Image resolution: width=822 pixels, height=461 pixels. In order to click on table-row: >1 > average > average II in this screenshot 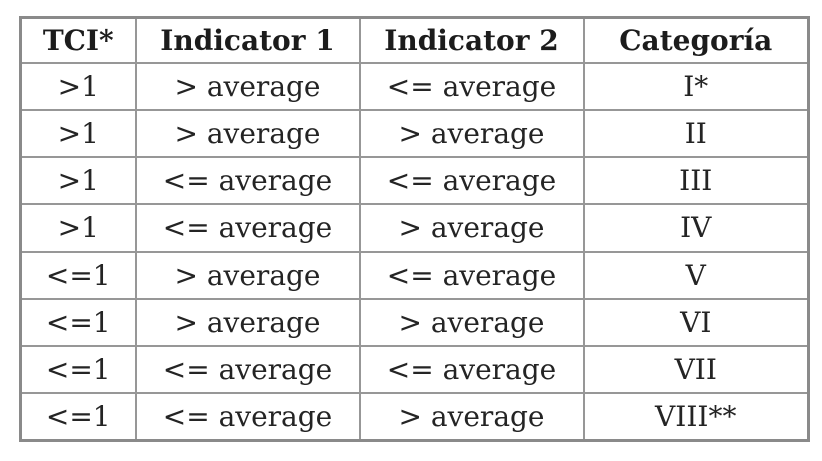, I will do `click(414, 133)`.